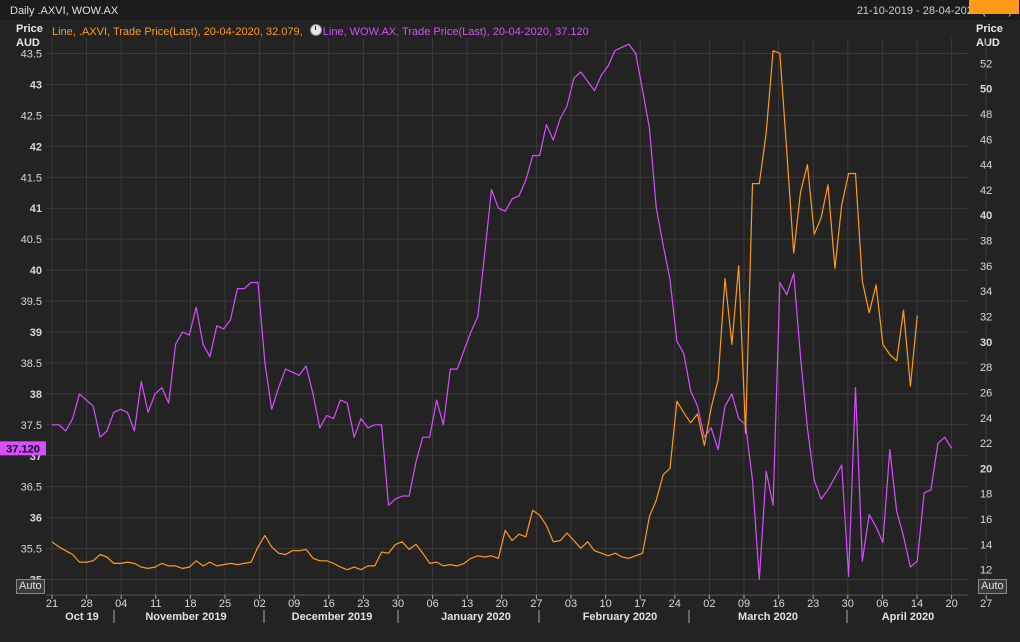 Image resolution: width=1020 pixels, height=642 pixels. I want to click on left-tick-label: 41, so click(36, 209).